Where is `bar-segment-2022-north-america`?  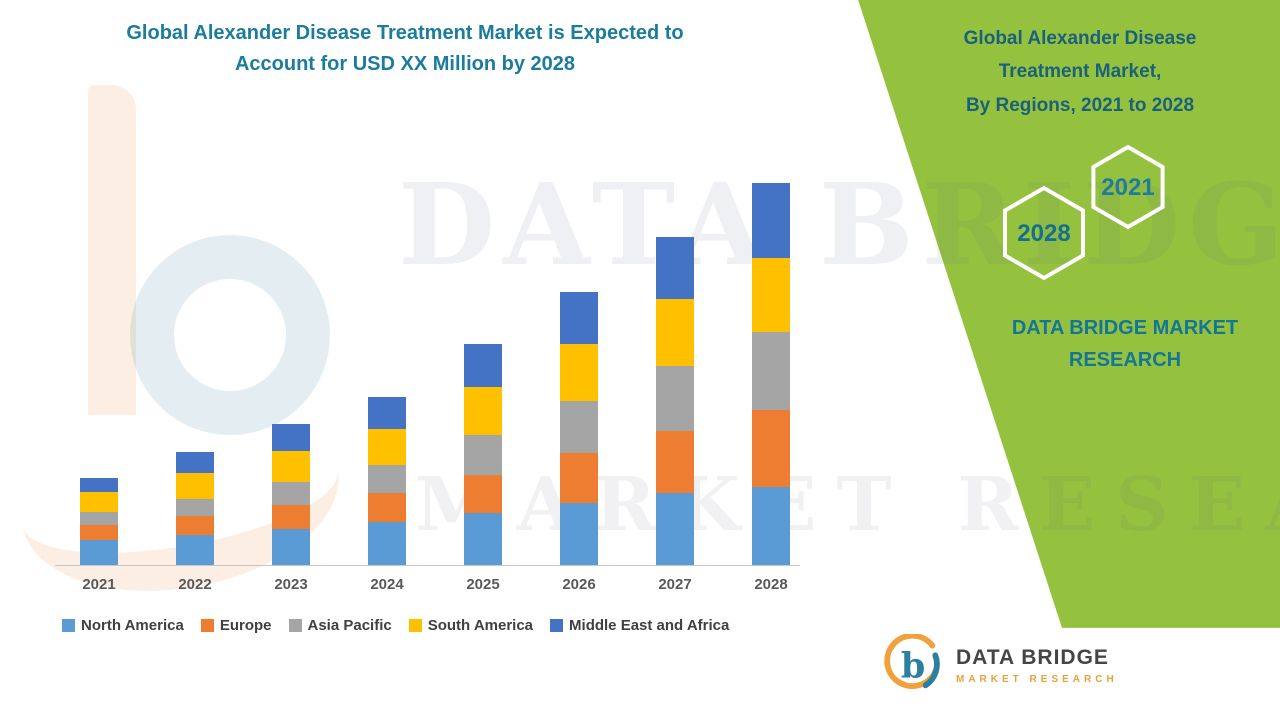 bar-segment-2022-north-america is located at coordinates (195, 550).